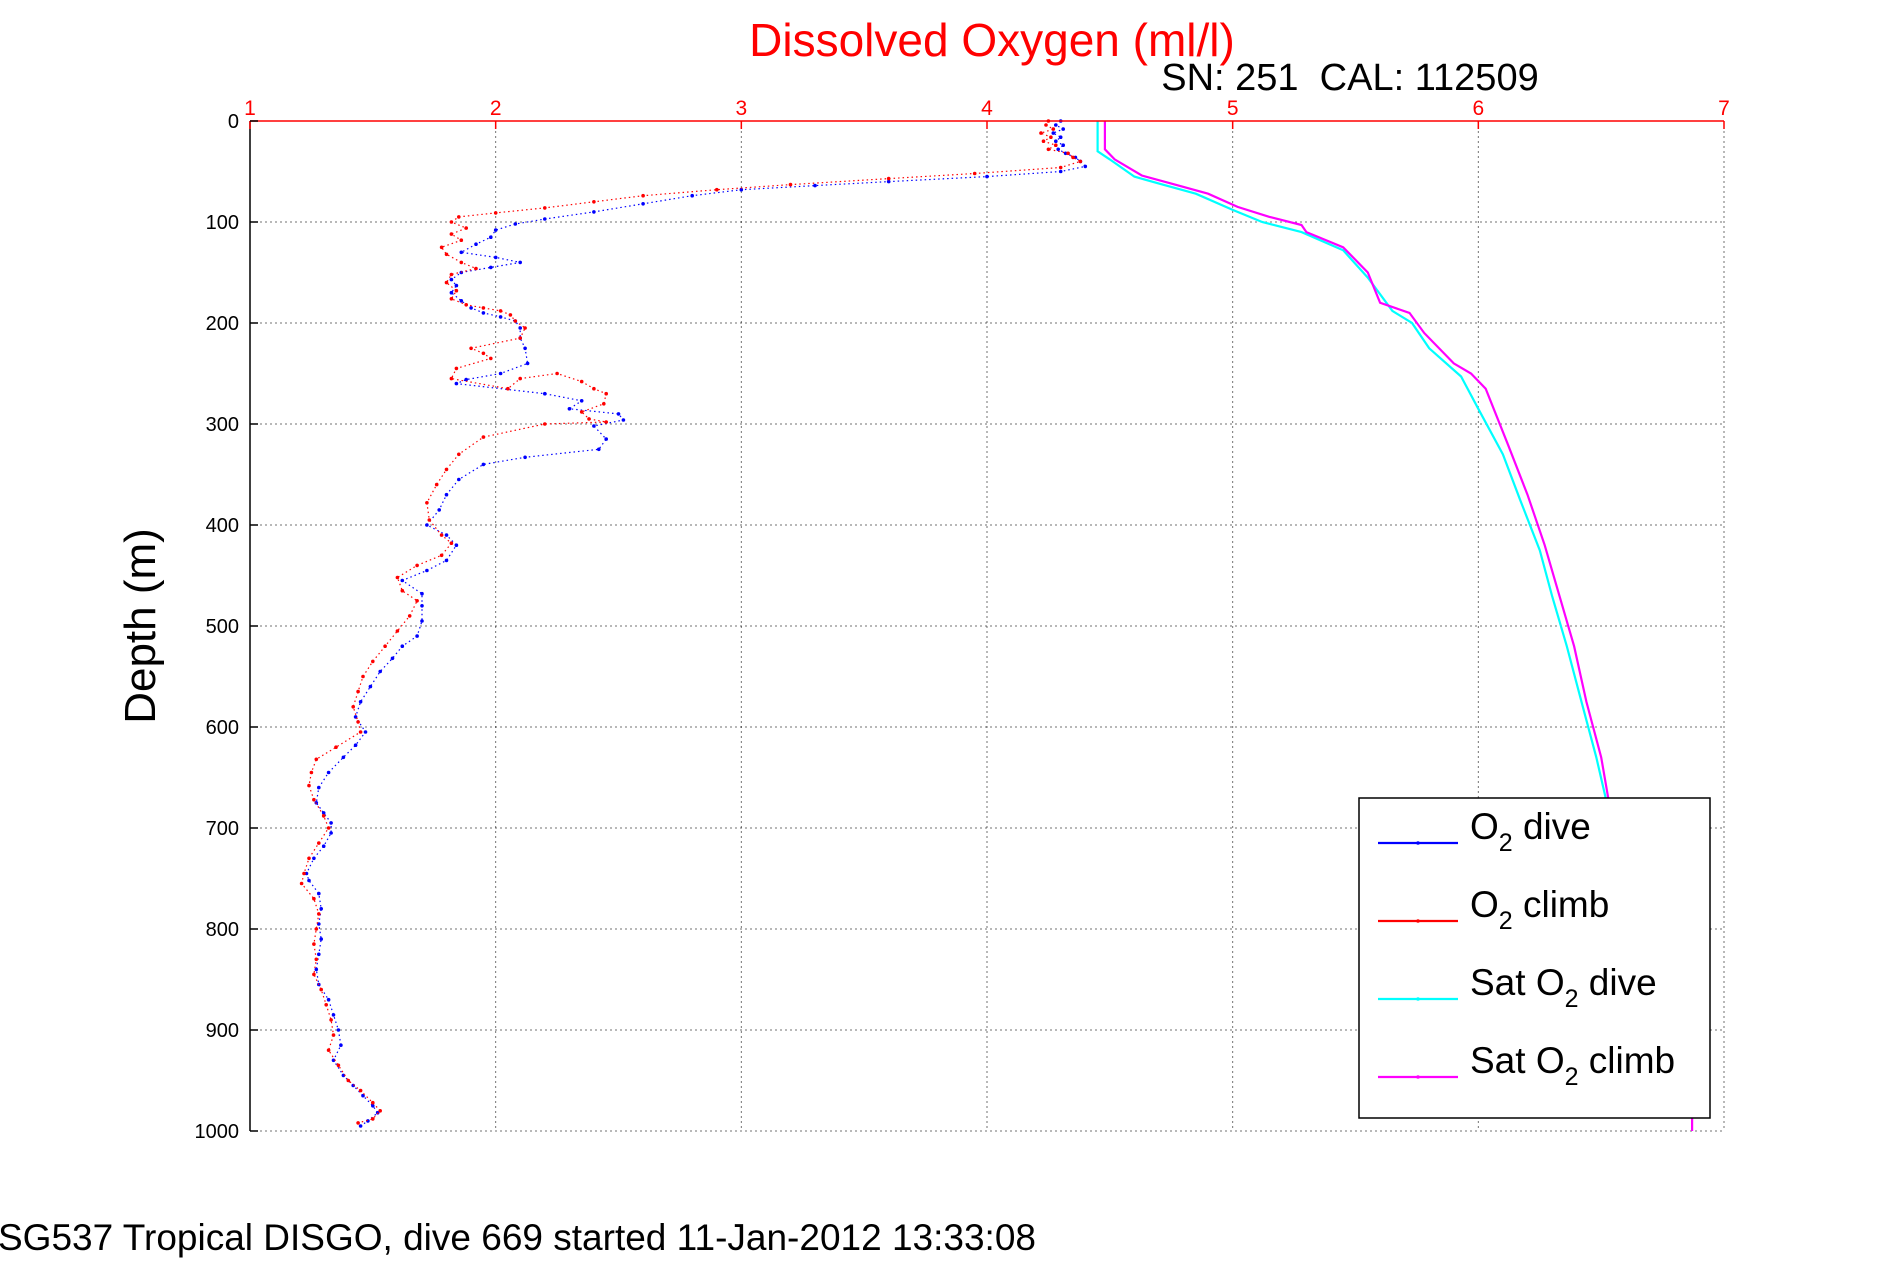  Describe the element at coordinates (222, 728) in the screenshot. I see `y-tick-label-6: 600` at that location.